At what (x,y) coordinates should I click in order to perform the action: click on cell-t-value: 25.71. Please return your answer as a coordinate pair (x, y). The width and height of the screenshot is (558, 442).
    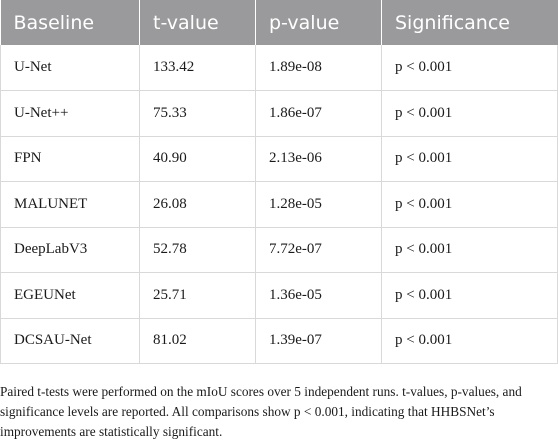
    Looking at the image, I should click on (197, 295).